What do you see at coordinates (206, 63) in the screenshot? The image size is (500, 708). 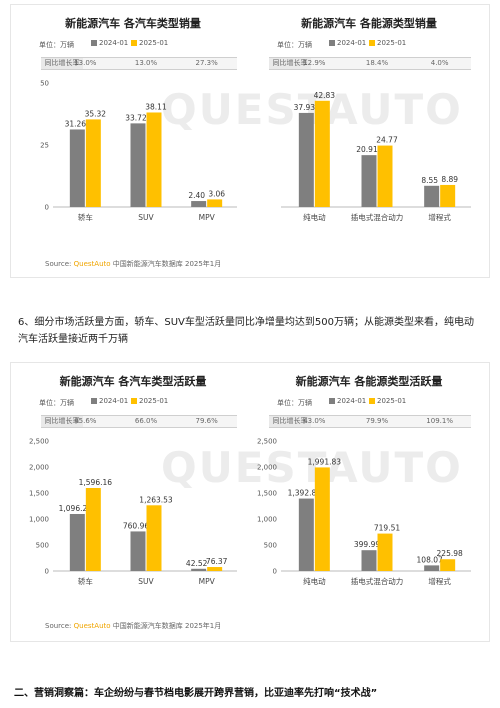 I see `growth-value: 27.3%` at bounding box center [206, 63].